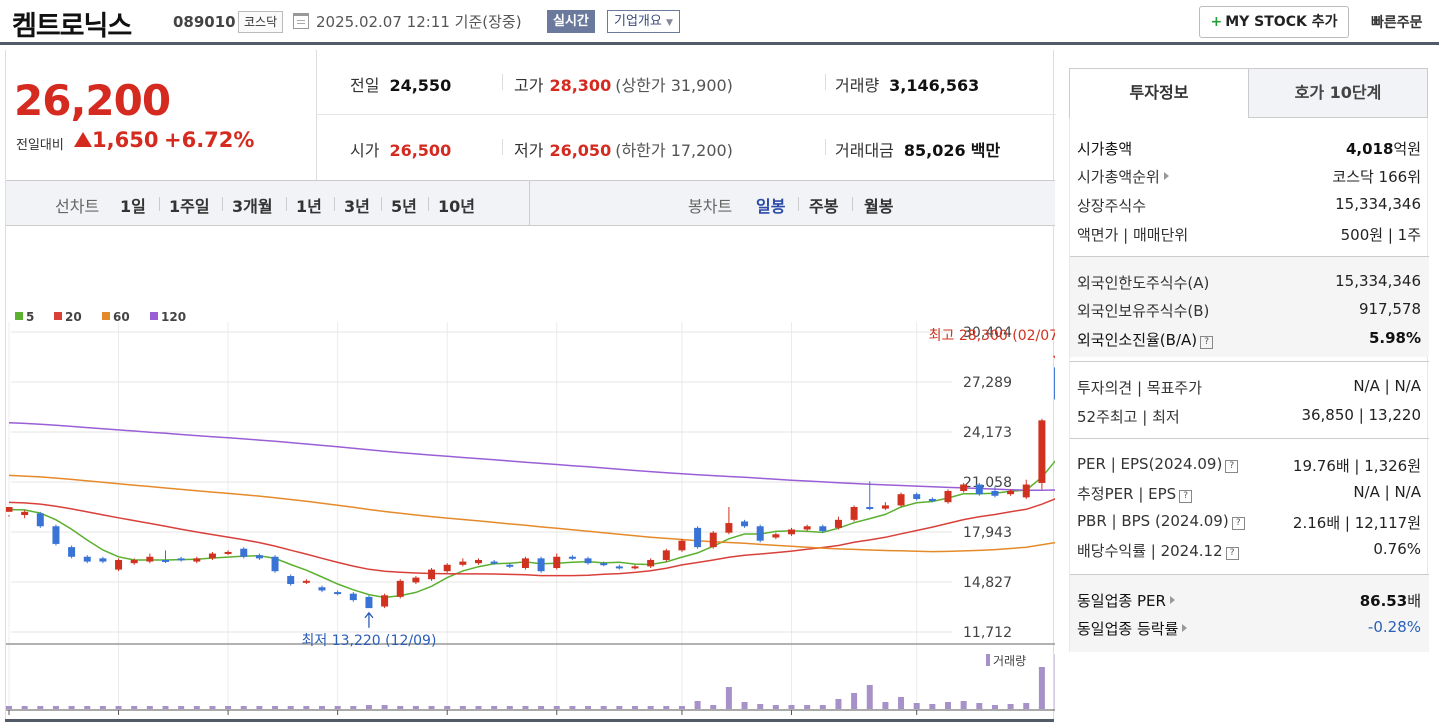  Describe the element at coordinates (368, 641) in the screenshot. I see `low-annotation: 최저 13,220 (12/09)` at that location.